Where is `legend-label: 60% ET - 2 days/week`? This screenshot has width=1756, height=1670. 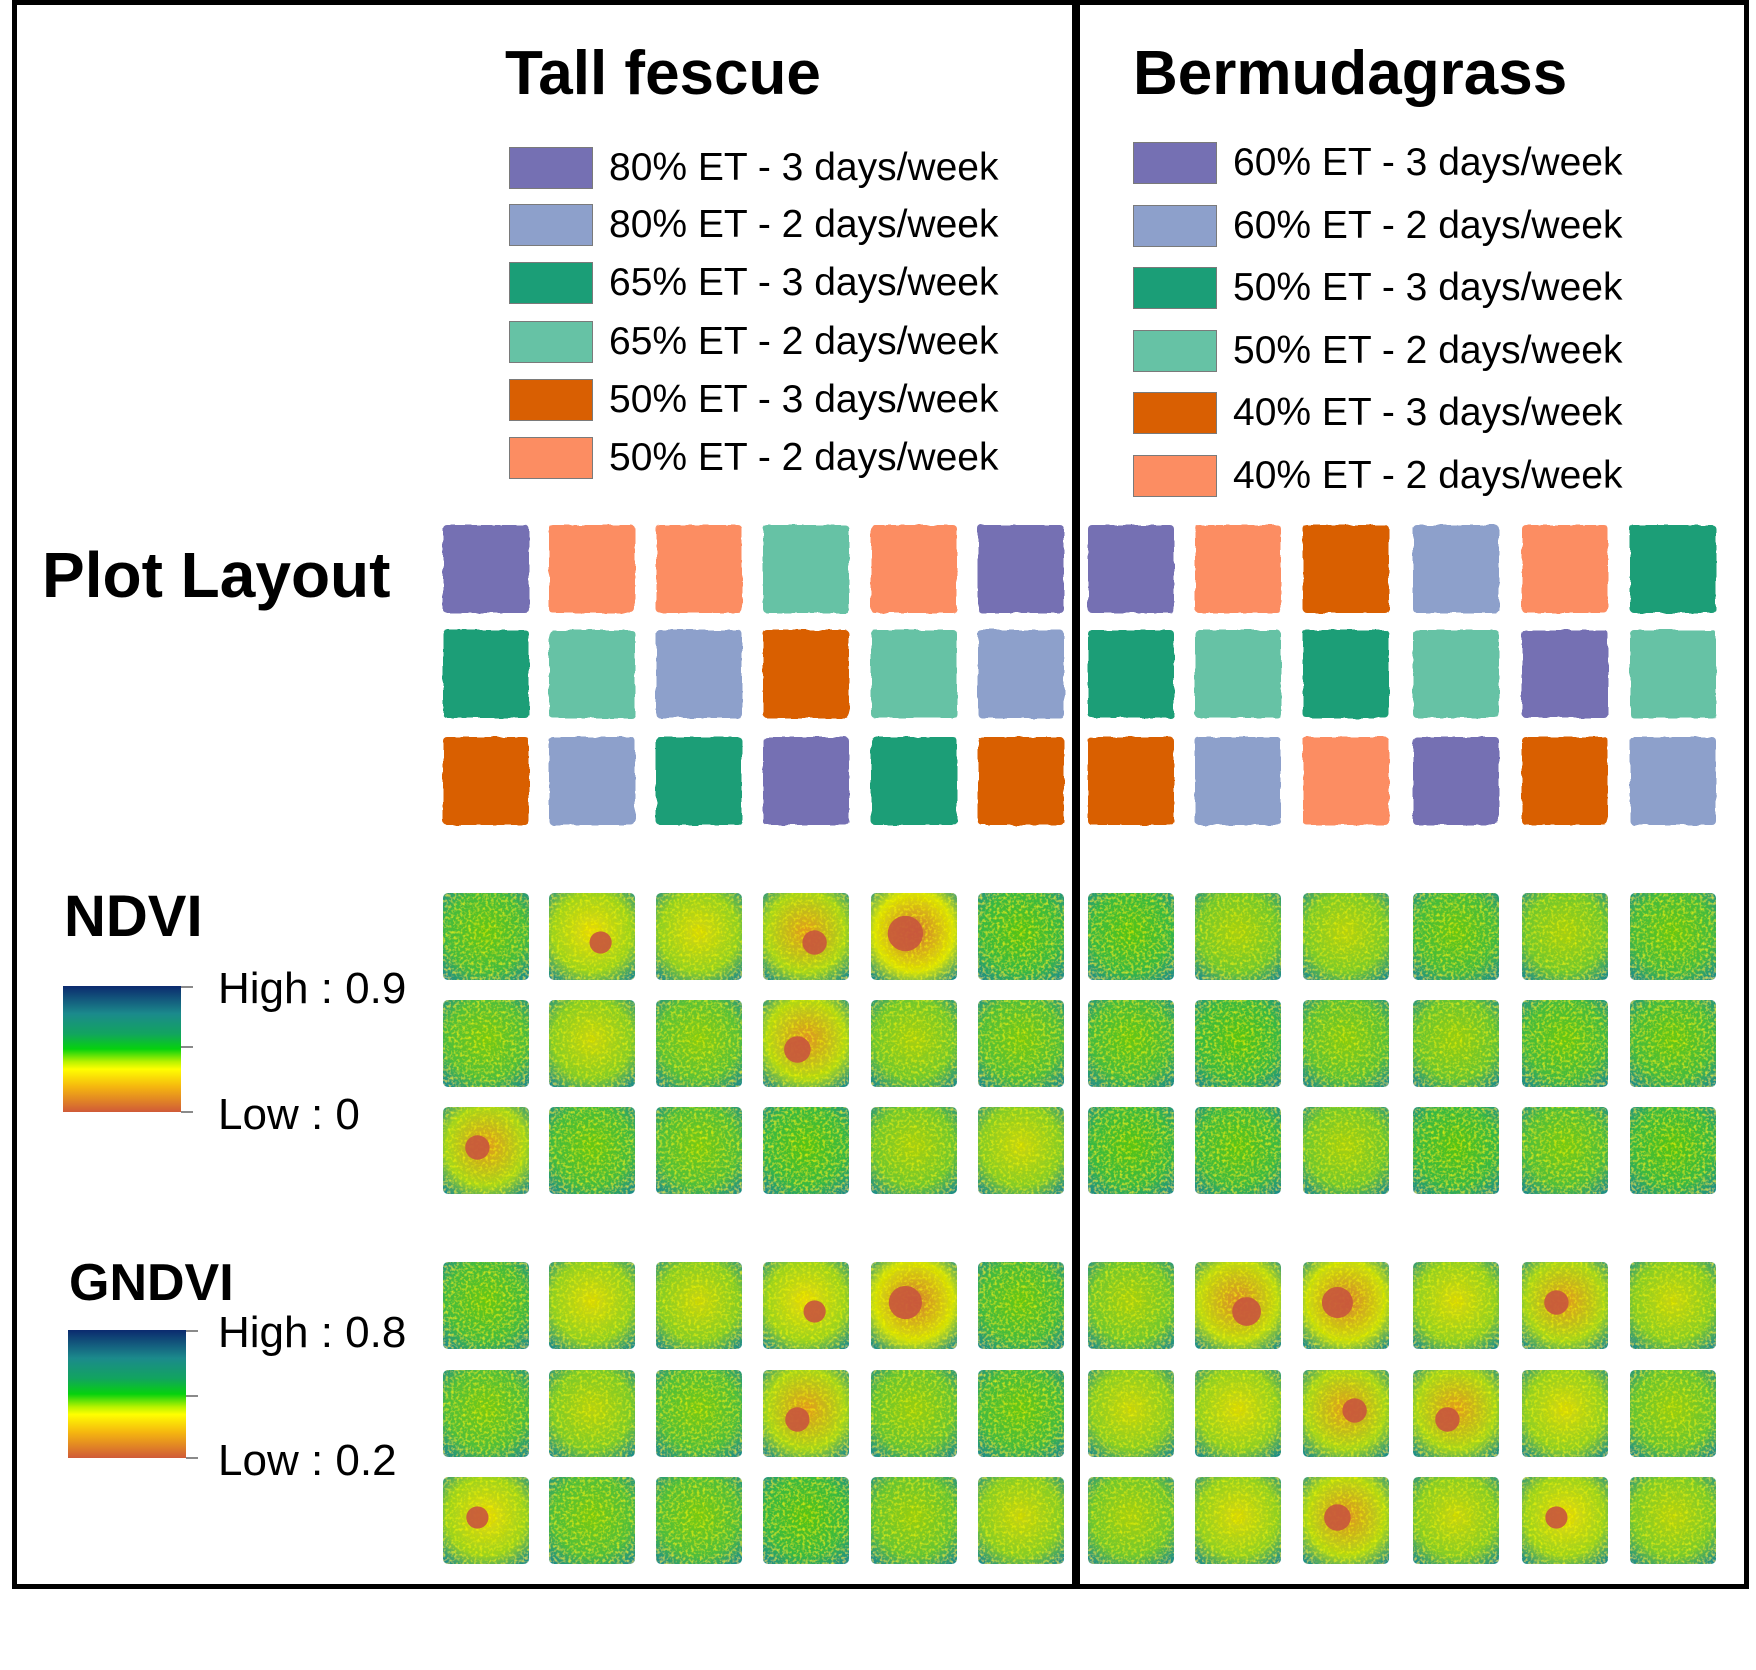 legend-label: 60% ET - 2 days/week is located at coordinates (1428, 225).